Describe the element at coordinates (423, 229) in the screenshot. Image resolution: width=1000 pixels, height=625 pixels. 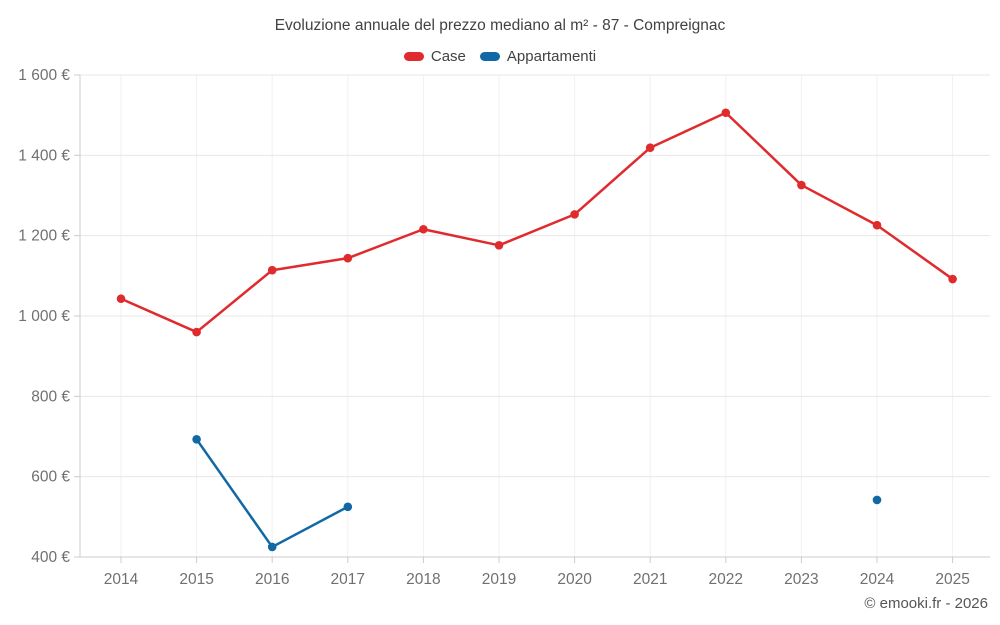
I see `data-point-case-2018` at that location.